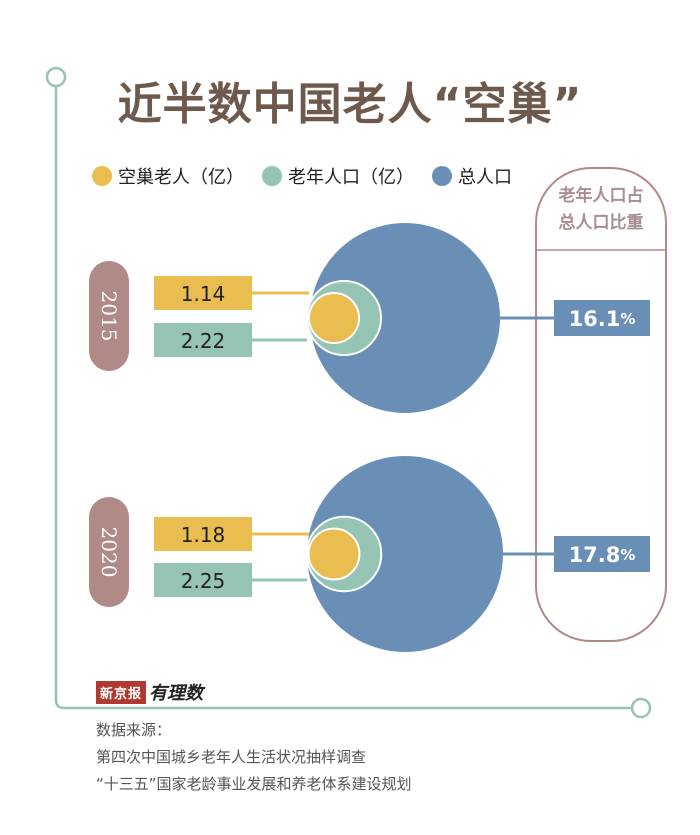  I want to click on ratio-column-frame, so click(601, 404).